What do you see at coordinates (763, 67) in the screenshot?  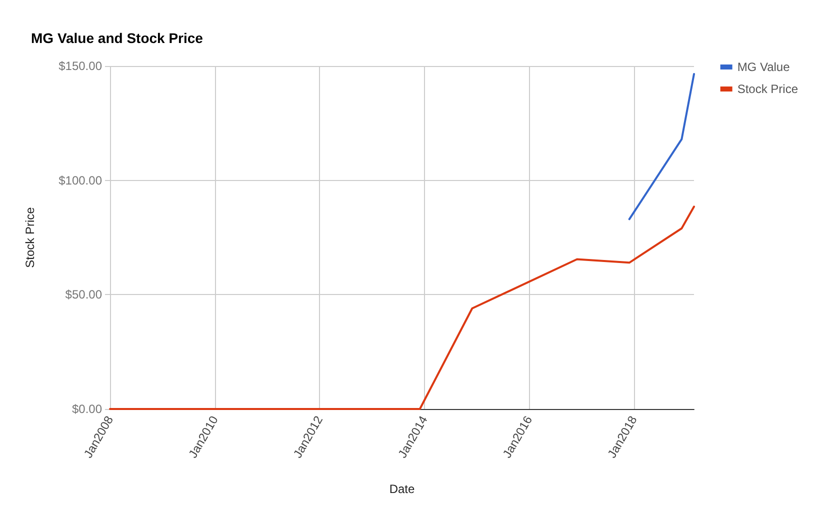 I see `legend-label: MG Value` at bounding box center [763, 67].